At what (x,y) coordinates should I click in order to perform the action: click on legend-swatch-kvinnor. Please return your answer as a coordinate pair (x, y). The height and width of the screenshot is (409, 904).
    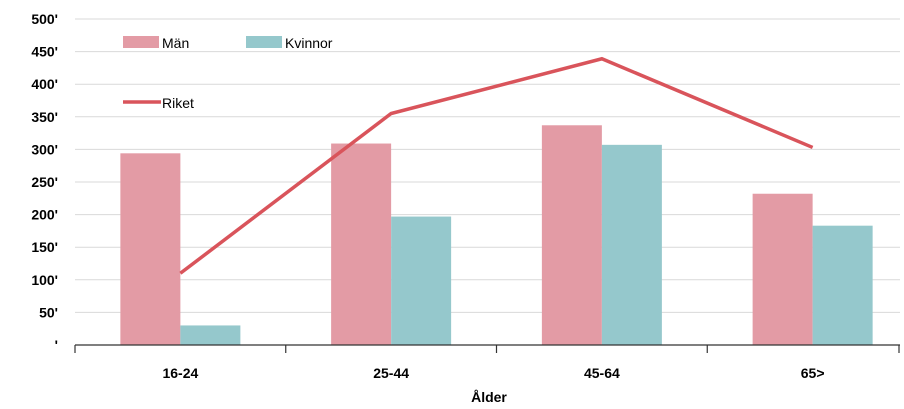
    Looking at the image, I should click on (264, 42).